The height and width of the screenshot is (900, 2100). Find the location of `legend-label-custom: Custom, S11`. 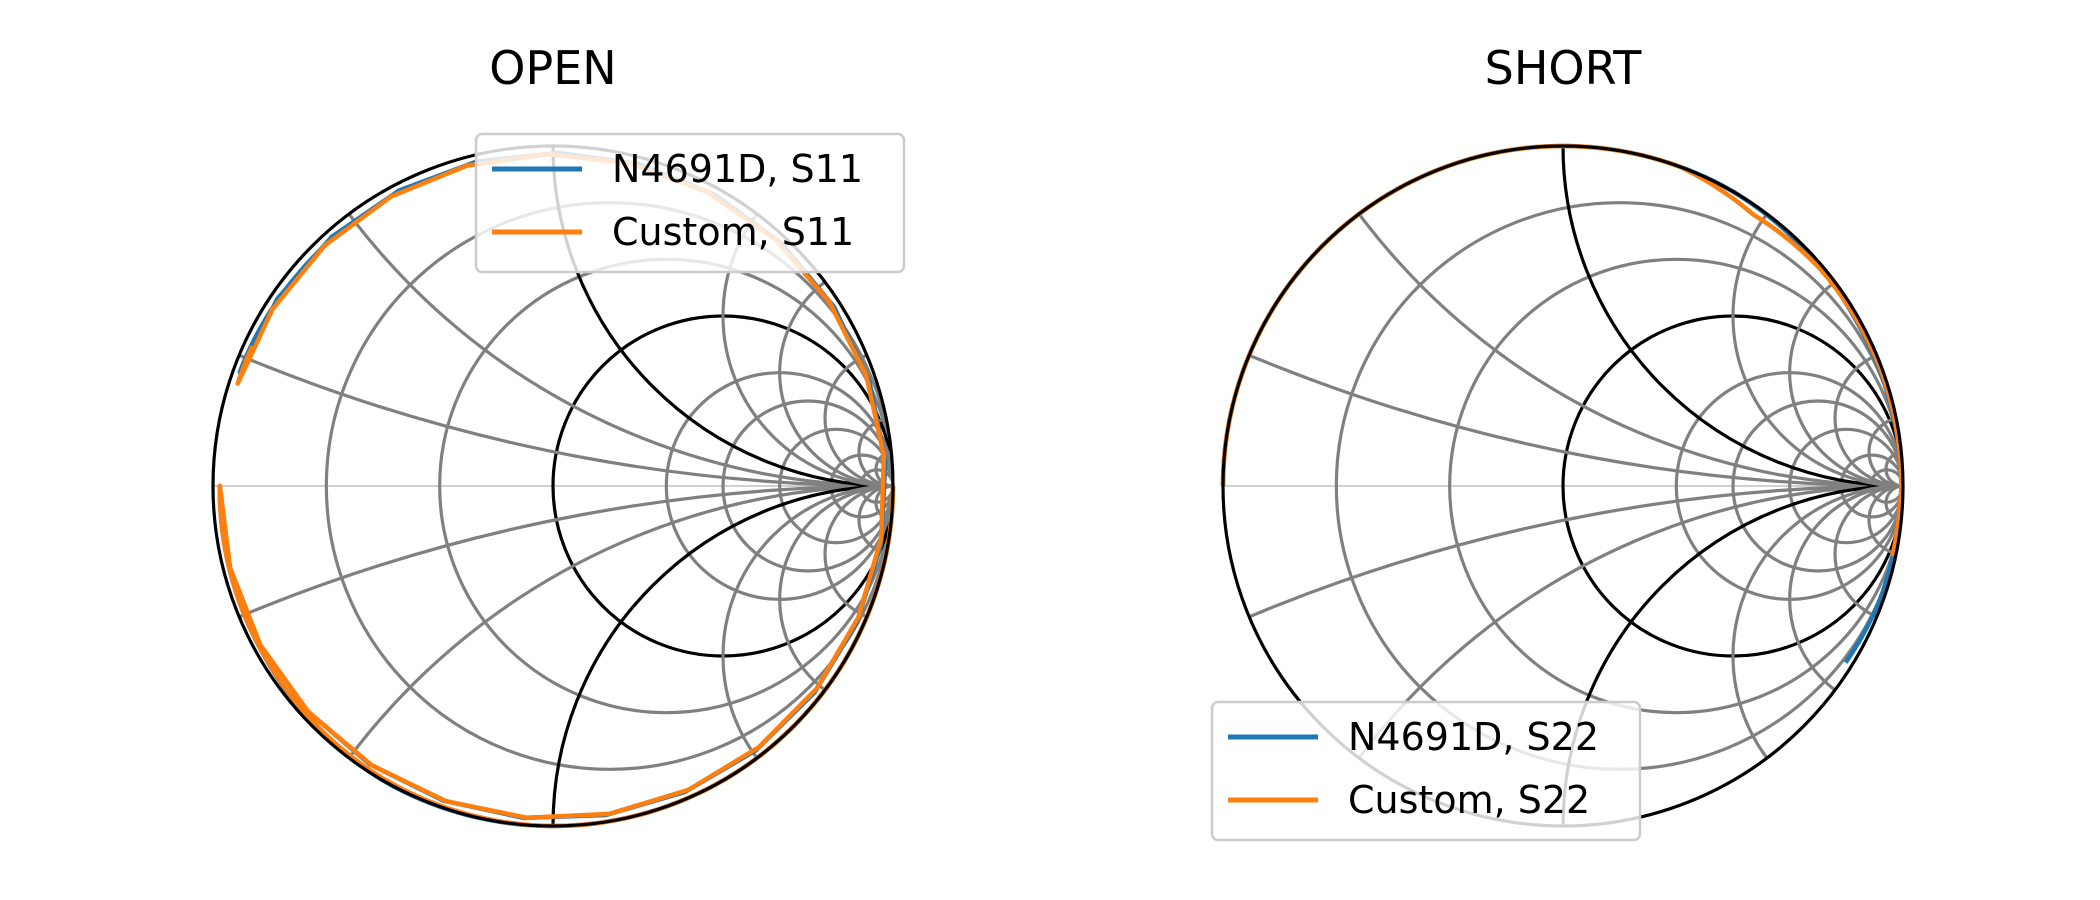

legend-label-custom: Custom, S11 is located at coordinates (733, 232).